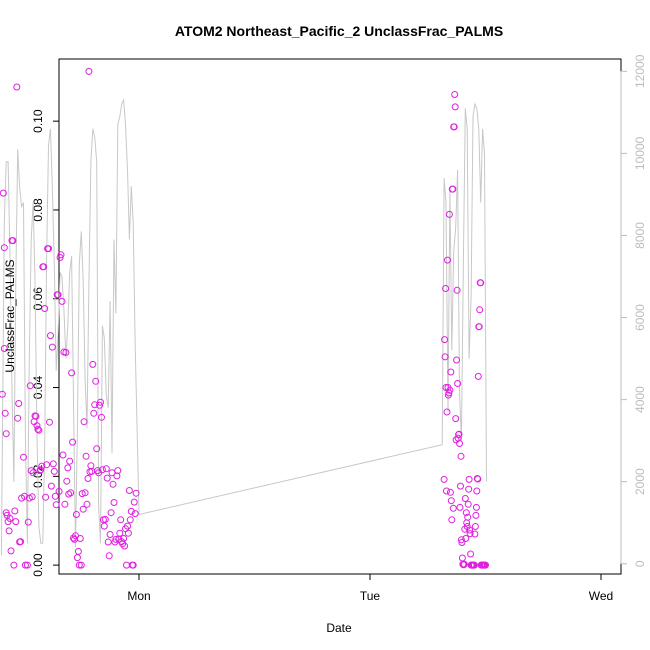 The width and height of the screenshot is (650, 650). What do you see at coordinates (38, 388) in the screenshot?
I see `left-tick-label: 0.04` at bounding box center [38, 388].